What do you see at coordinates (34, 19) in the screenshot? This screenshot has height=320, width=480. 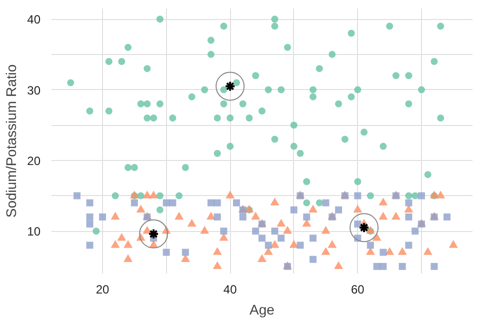 I see `y-tick-label: 40` at bounding box center [34, 19].